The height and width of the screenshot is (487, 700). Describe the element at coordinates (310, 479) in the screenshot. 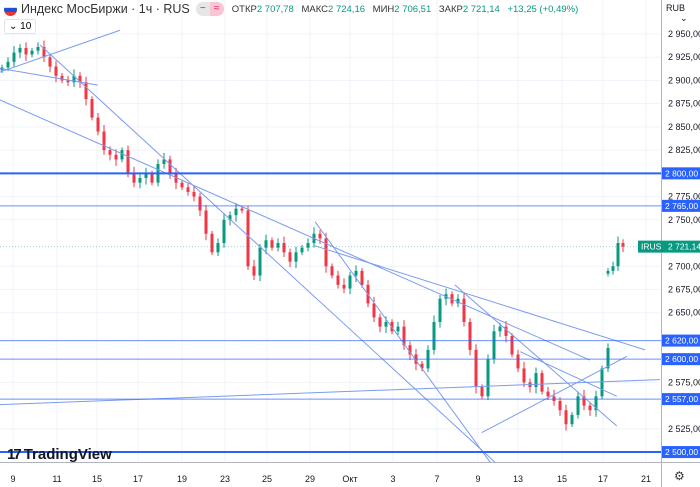

I see `time-tick-label: 29` at that location.